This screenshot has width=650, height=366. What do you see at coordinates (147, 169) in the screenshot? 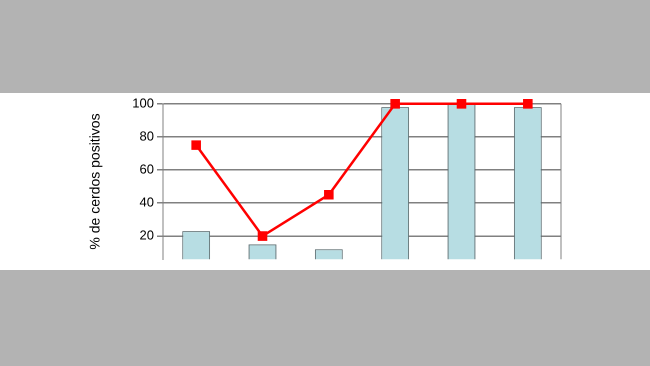
I see `y-tick-label: 60` at bounding box center [147, 169].